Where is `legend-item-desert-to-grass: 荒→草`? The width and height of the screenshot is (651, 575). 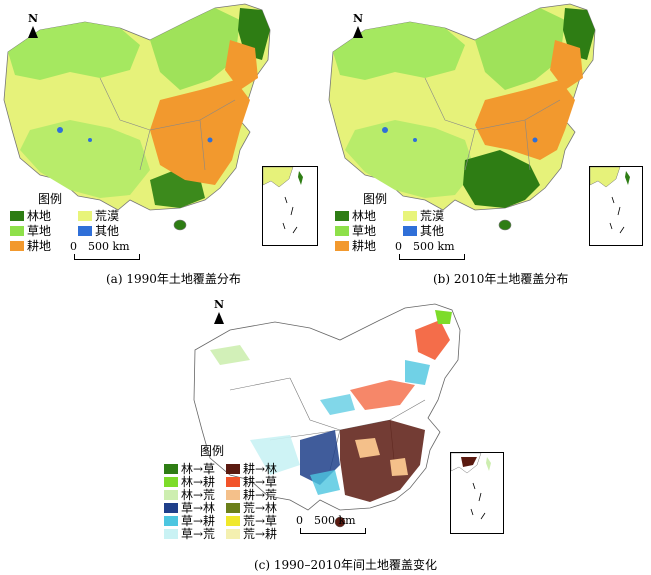
legend-item-desert-to-grass: 荒→草 is located at coordinates (251, 520).